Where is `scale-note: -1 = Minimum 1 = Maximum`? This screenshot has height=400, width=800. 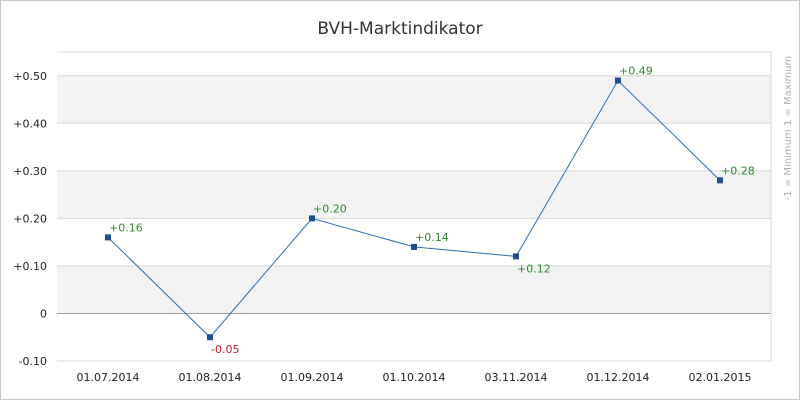
scale-note: -1 = Minimum 1 = Maximum is located at coordinates (788, 128).